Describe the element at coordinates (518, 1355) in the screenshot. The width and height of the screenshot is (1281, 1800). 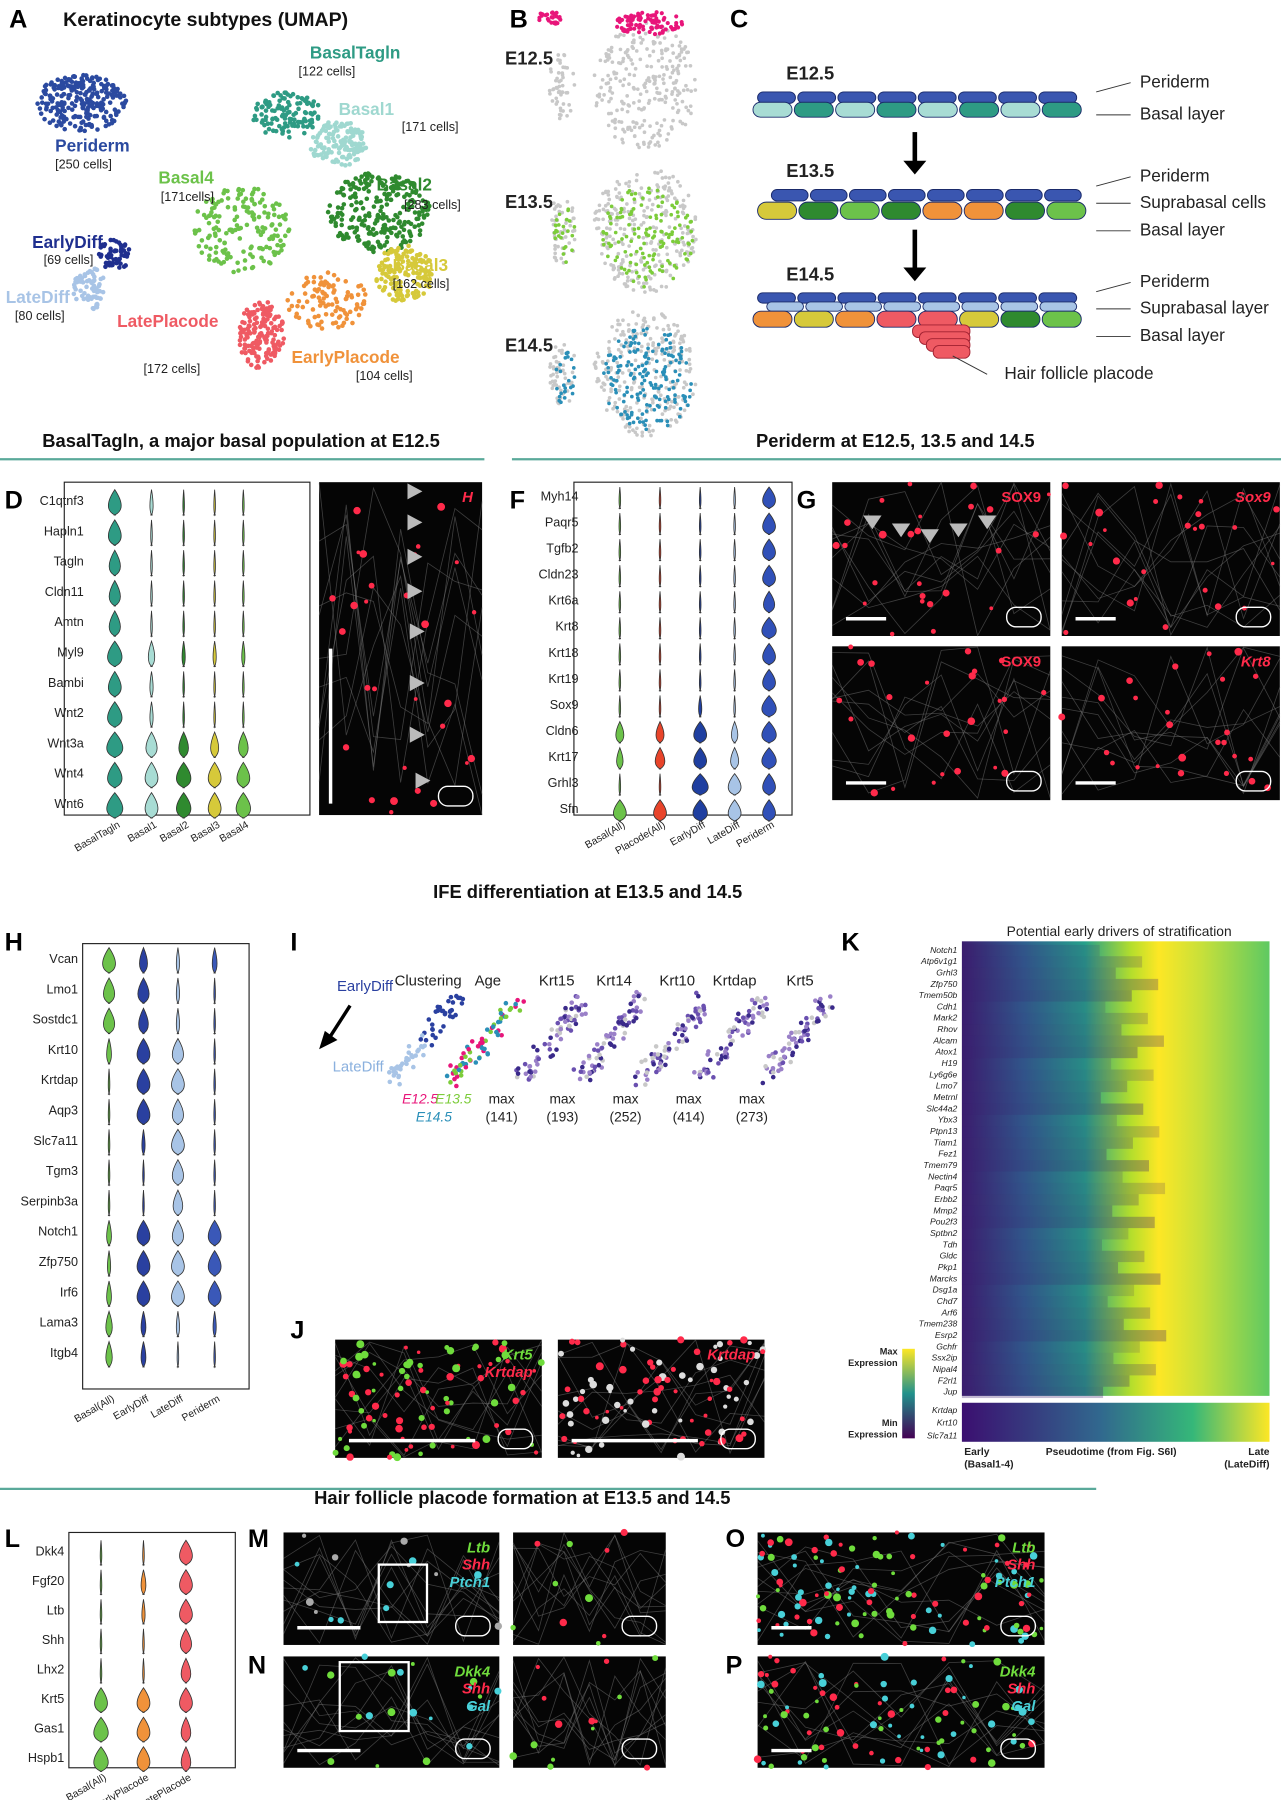
I see `stain-label: Krt5` at that location.